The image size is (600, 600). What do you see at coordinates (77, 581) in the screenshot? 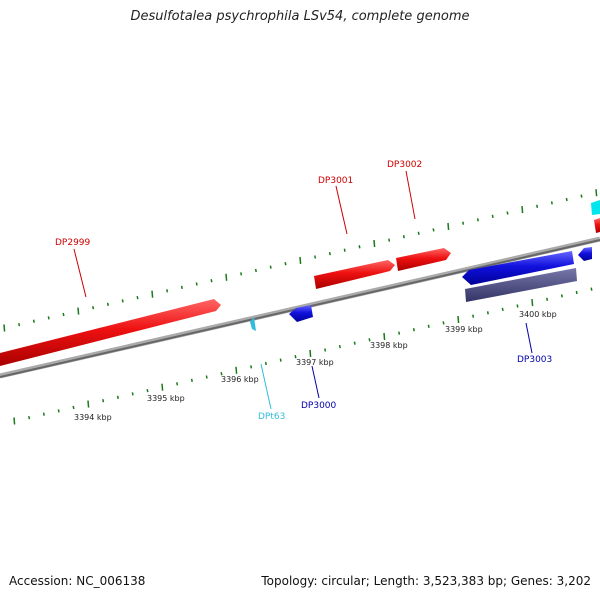
I see `accession-text: Accession: NC_006138` at bounding box center [77, 581].